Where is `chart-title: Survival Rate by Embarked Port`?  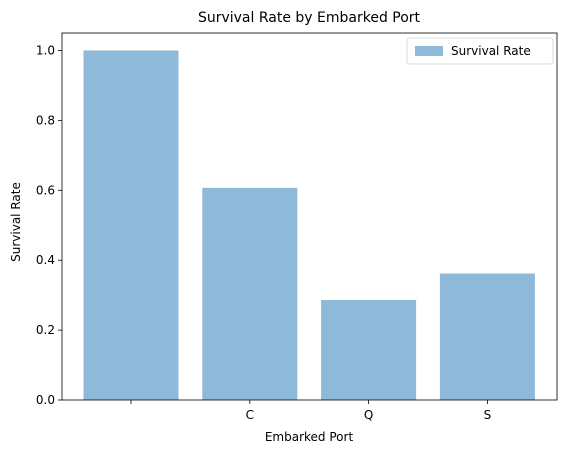
chart-title: Survival Rate by Embarked Port is located at coordinates (309, 18).